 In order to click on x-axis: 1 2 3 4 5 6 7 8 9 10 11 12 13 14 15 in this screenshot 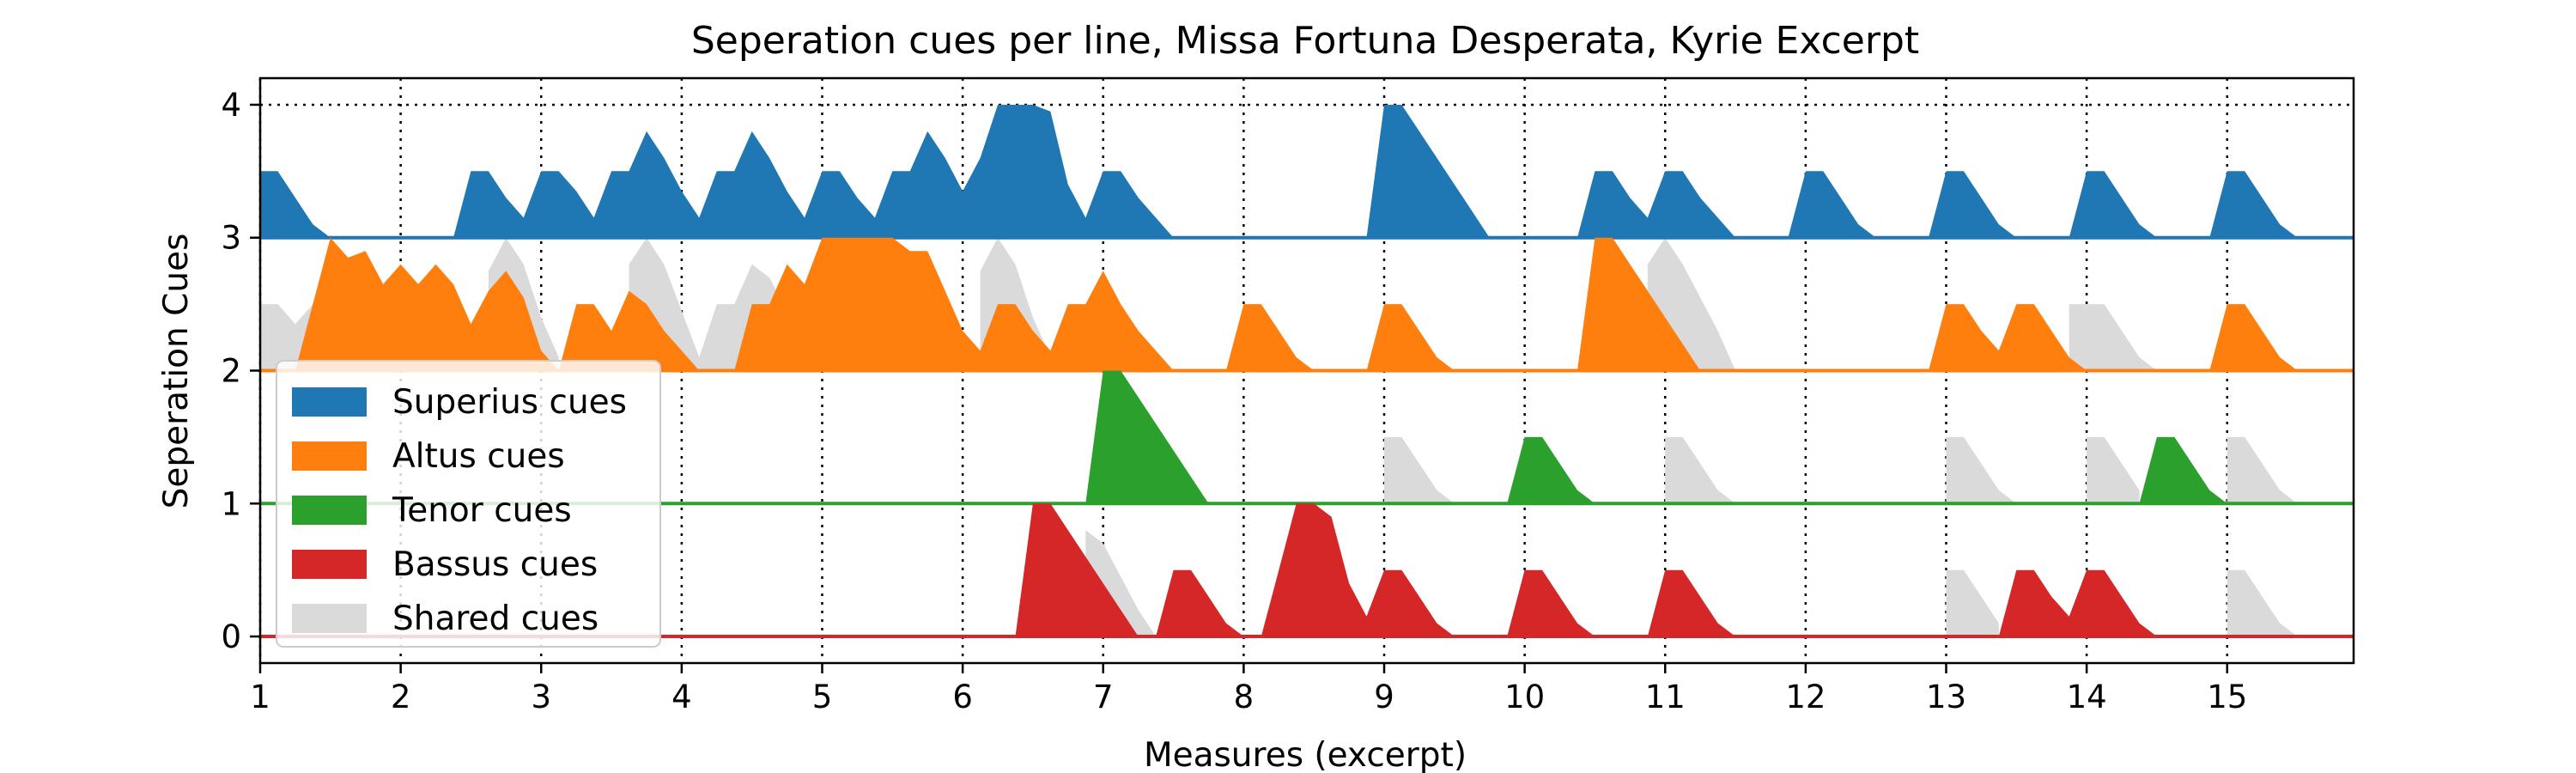, I will do `click(1248, 689)`.